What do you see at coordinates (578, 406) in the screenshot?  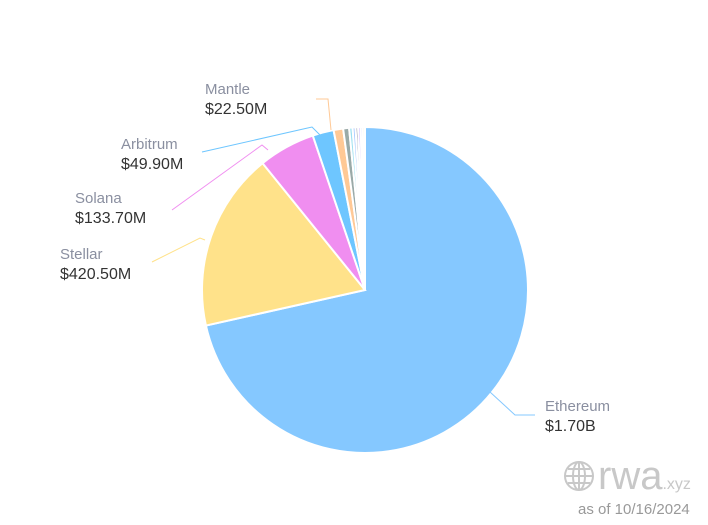 I see `slice-name: Ethereum` at bounding box center [578, 406].